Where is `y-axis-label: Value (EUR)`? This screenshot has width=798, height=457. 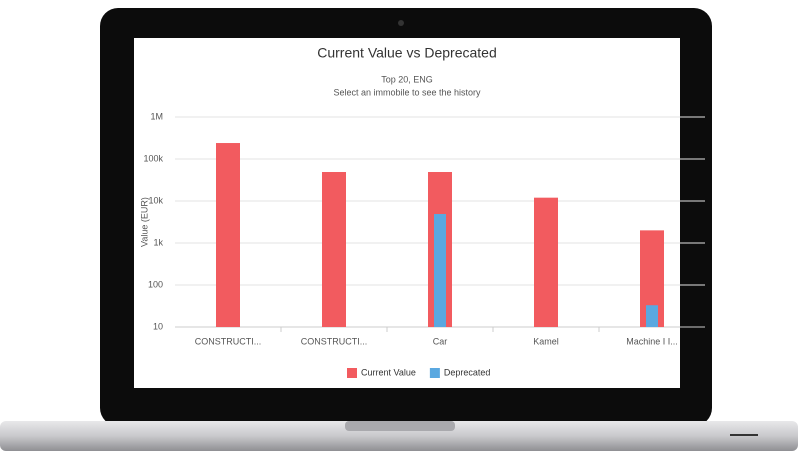
y-axis-label: Value (EUR) is located at coordinates (144, 222).